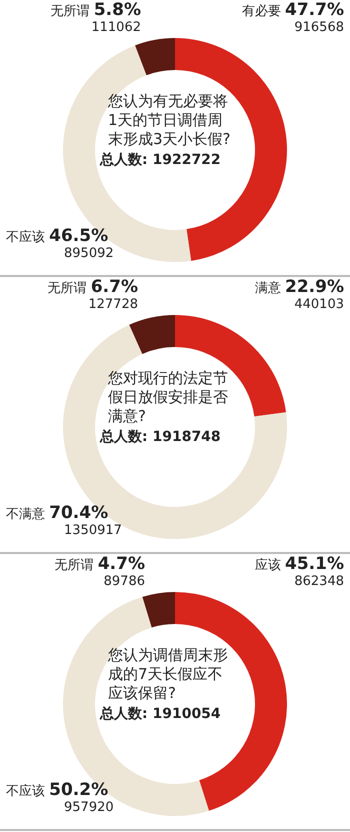 The width and height of the screenshot is (350, 832). I want to click on slice-label: 满意, so click(267, 288).